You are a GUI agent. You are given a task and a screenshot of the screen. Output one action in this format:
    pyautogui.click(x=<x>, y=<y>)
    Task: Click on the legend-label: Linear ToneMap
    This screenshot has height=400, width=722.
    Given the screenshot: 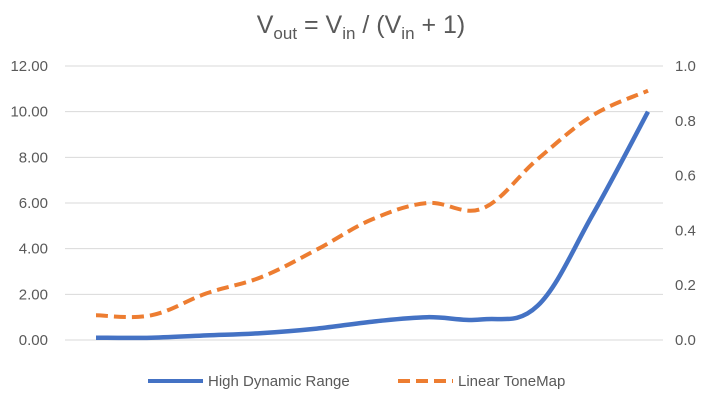 What is the action you would take?
    pyautogui.click(x=511, y=381)
    